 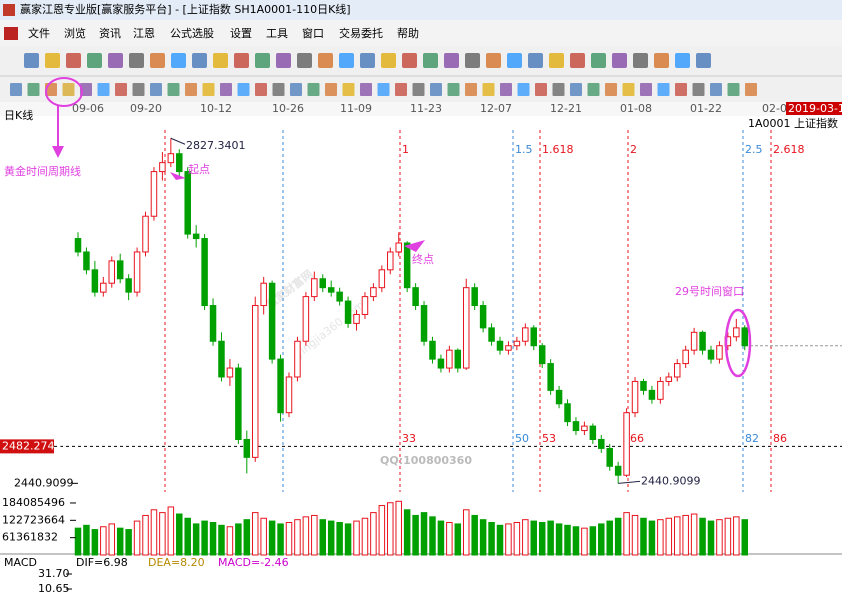 I want to click on menu-item: 浏览, so click(x=75, y=33).